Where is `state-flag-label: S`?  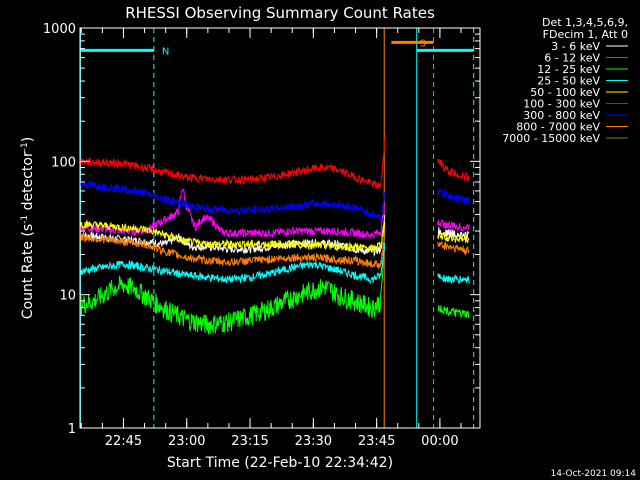
state-flag-label: S is located at coordinates (423, 43).